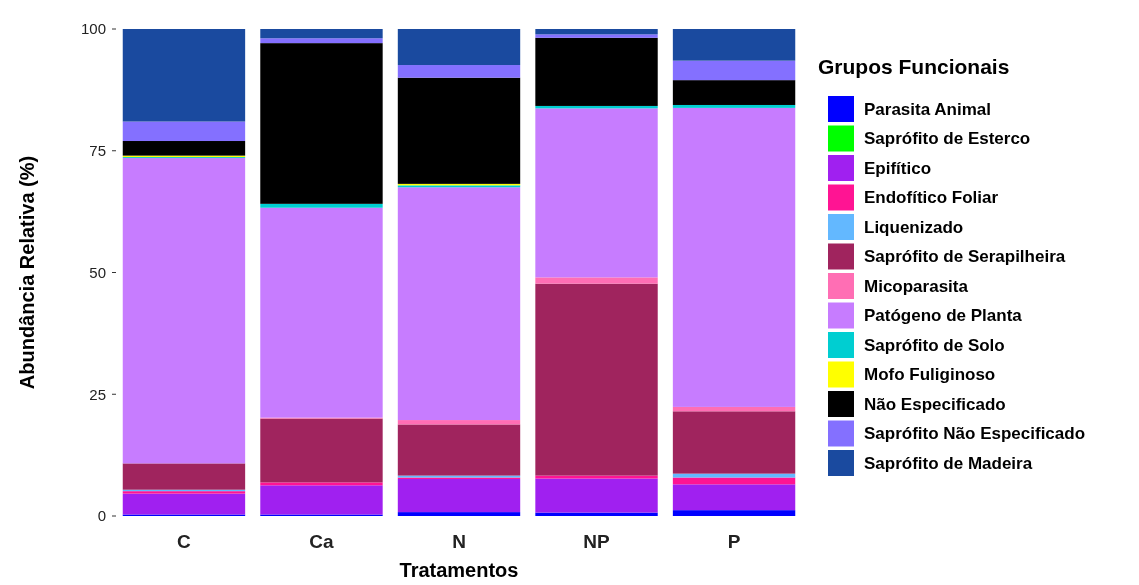 The width and height of the screenshot is (1139, 585). What do you see at coordinates (734, 541) in the screenshot?
I see `x-tick-label: P` at bounding box center [734, 541].